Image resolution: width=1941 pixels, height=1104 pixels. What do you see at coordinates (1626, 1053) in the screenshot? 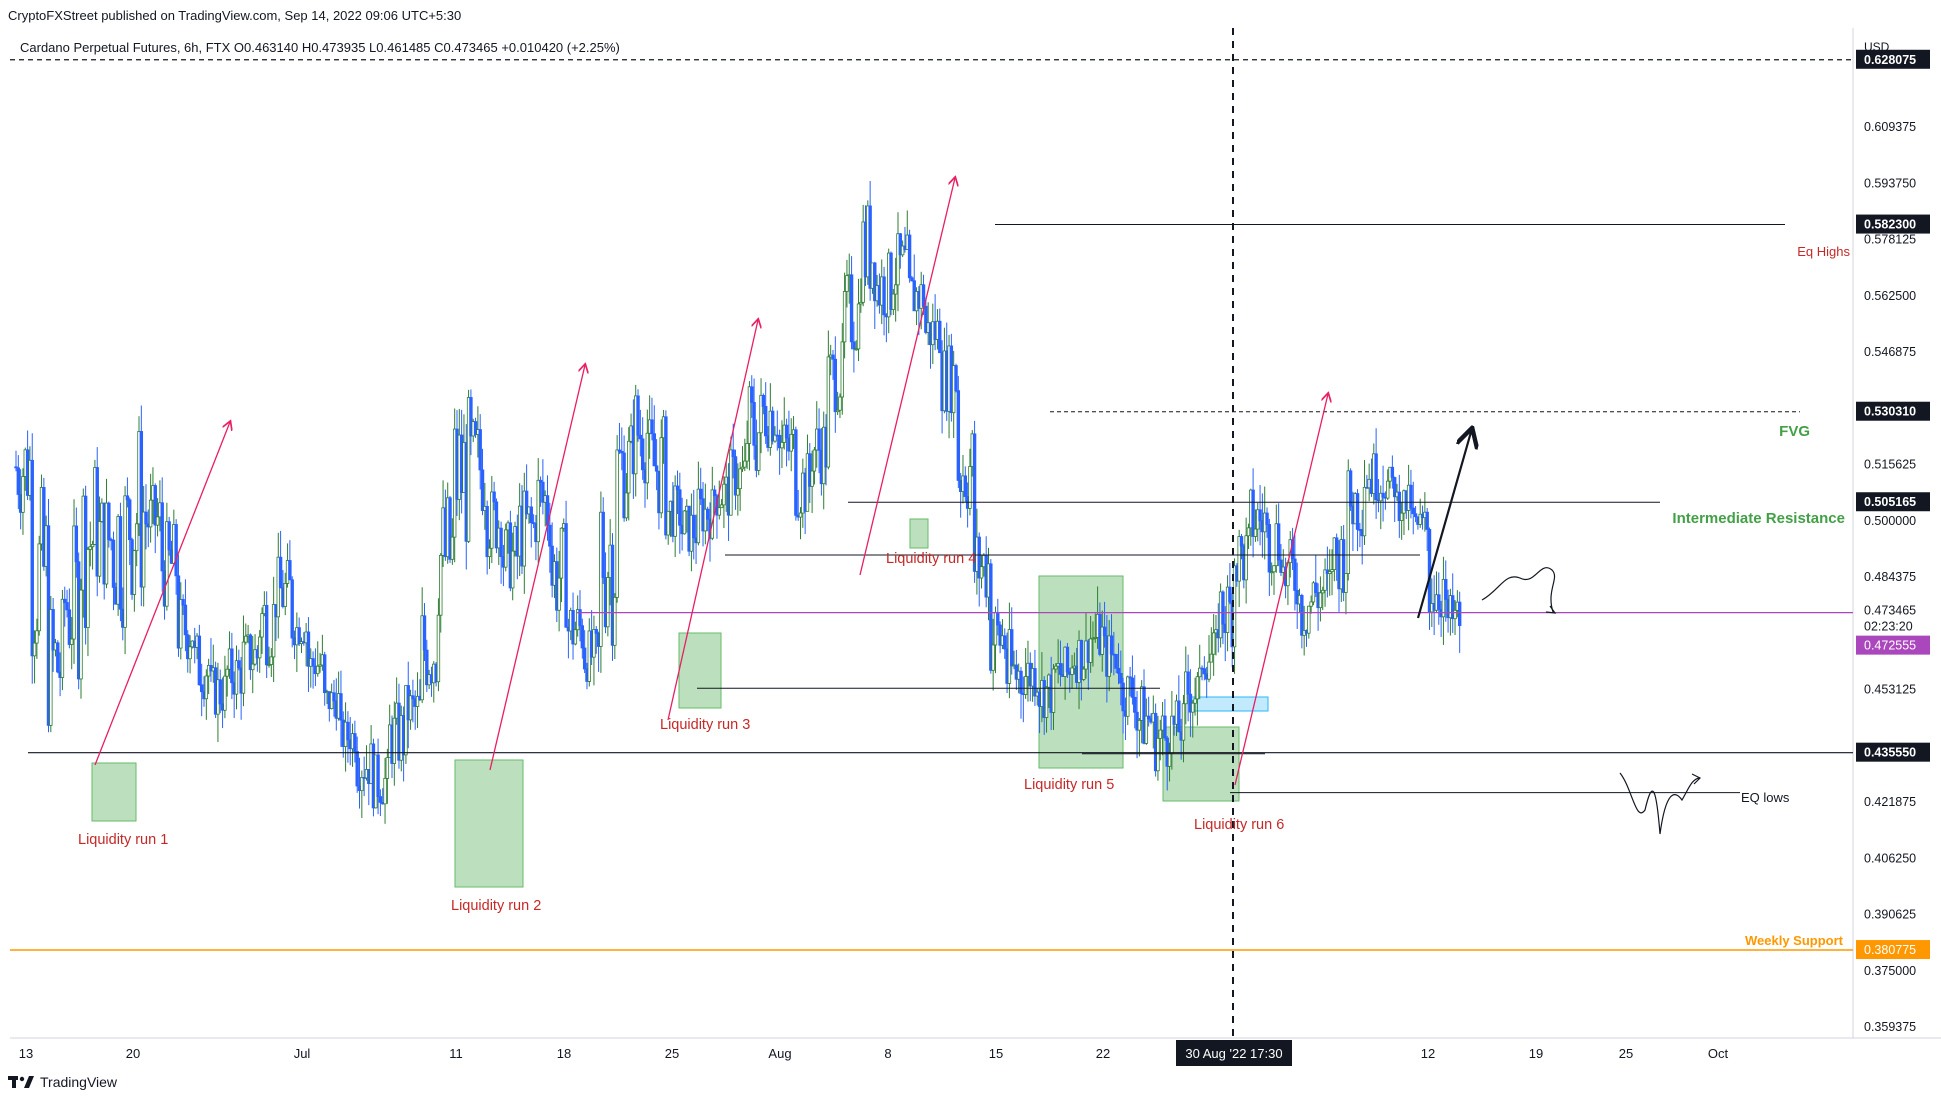
I see `time-axis-tick: 25` at bounding box center [1626, 1053].